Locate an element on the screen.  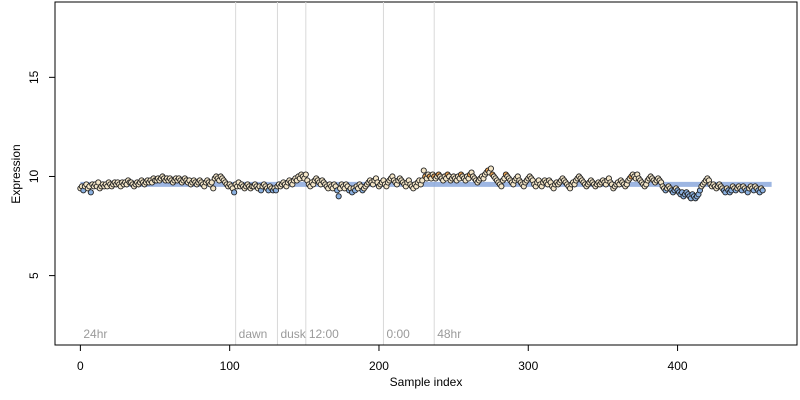
region-label: 48hr is located at coordinates (449, 334).